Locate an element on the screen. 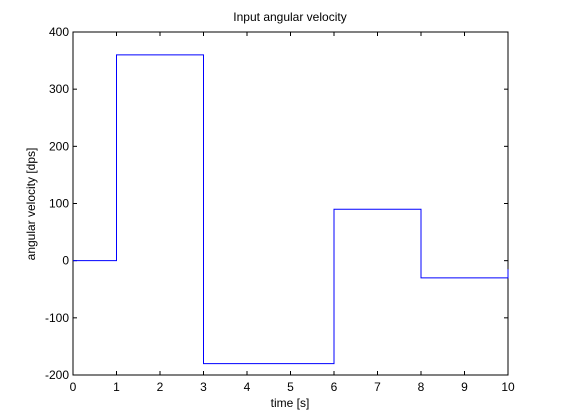 Image resolution: width=561 pixels, height=420 pixels. x-axis-label: time [s] is located at coordinates (290, 403).